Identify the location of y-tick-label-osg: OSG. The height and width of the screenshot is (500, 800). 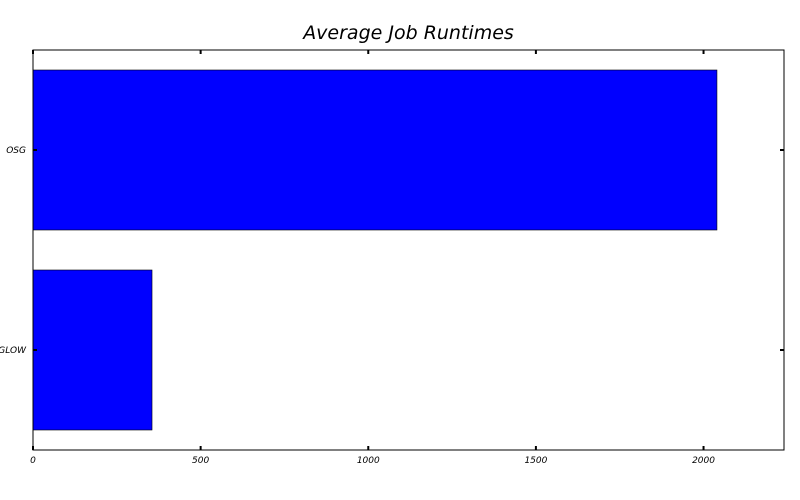
(16, 151).